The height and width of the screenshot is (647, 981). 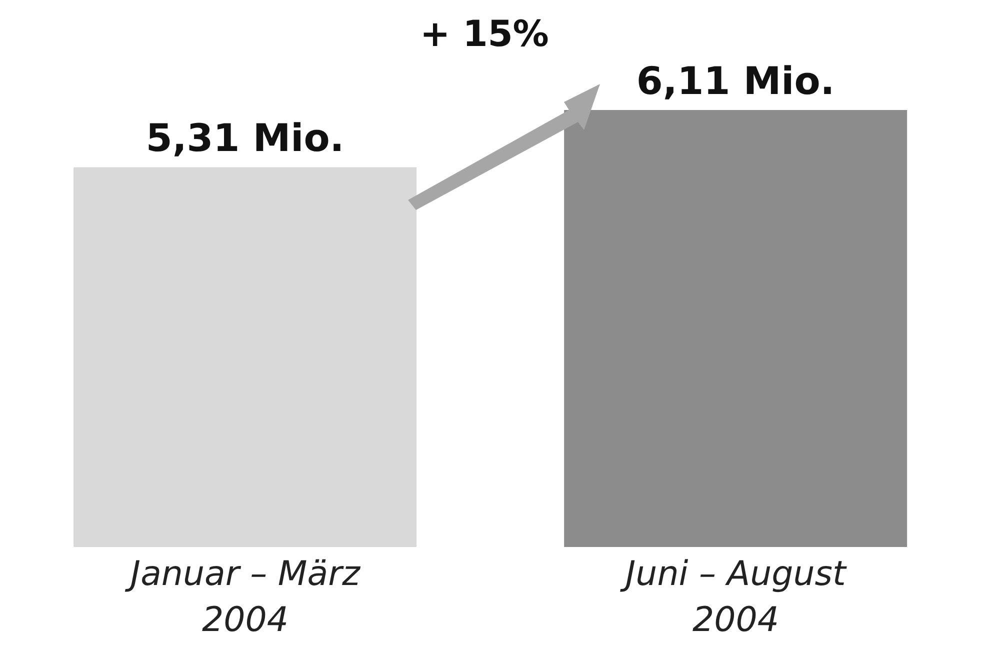 What do you see at coordinates (734, 597) in the screenshot?
I see `x-tick-label: Juni – August 2004` at bounding box center [734, 597].